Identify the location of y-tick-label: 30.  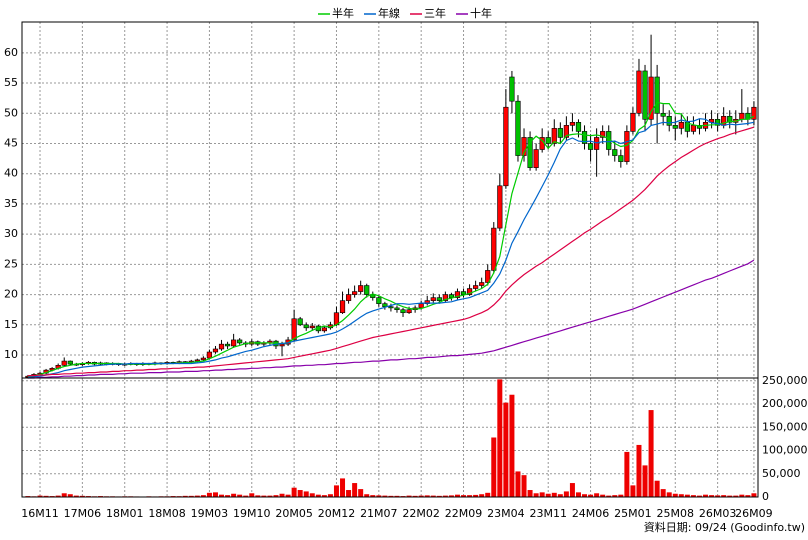
(11, 233).